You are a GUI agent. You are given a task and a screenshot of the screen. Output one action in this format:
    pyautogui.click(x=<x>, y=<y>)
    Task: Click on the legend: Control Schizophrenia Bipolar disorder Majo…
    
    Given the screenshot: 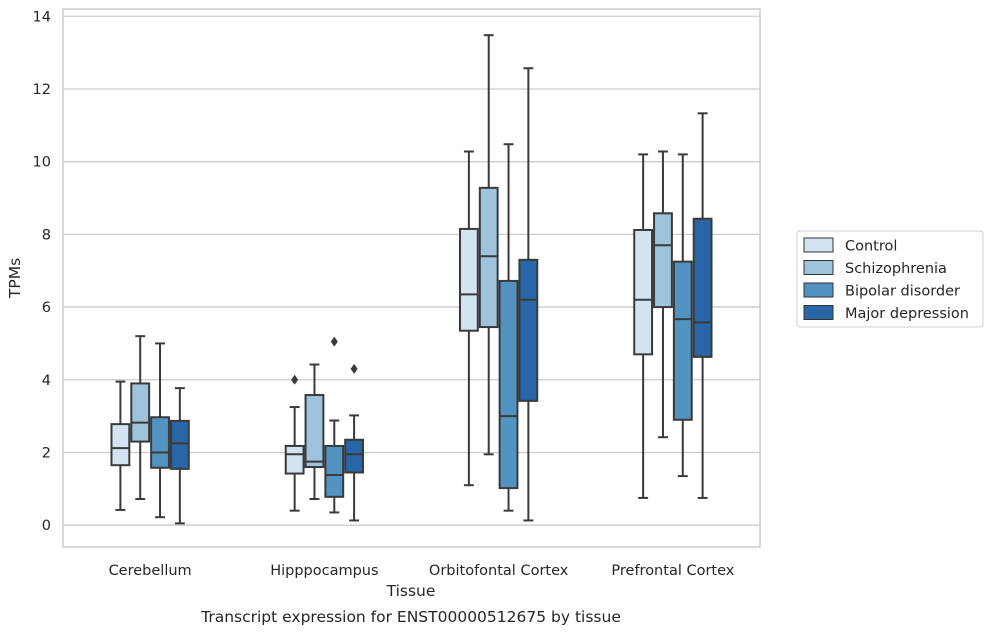 What is the action you would take?
    pyautogui.click(x=890, y=279)
    